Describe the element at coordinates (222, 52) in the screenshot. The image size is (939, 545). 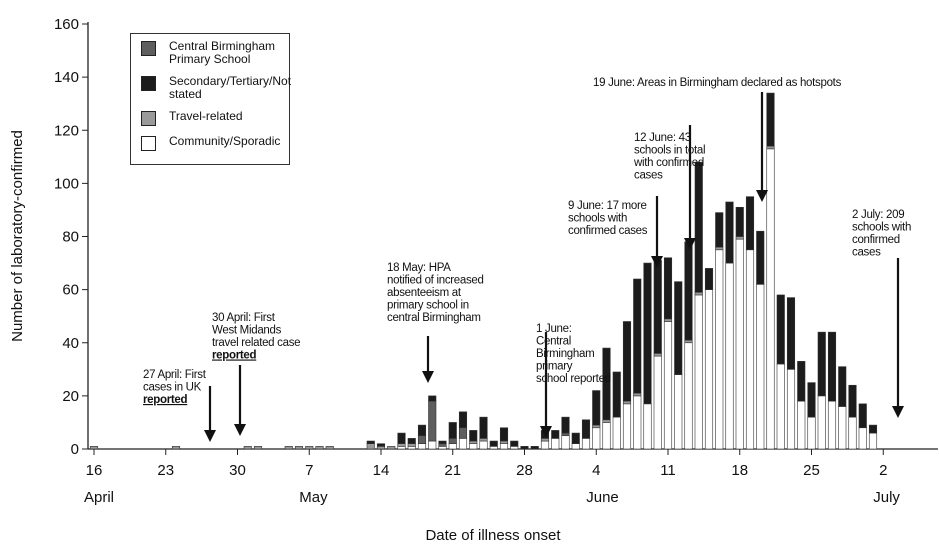
I see `legend-label: Central Birmingham Primary School` at that location.